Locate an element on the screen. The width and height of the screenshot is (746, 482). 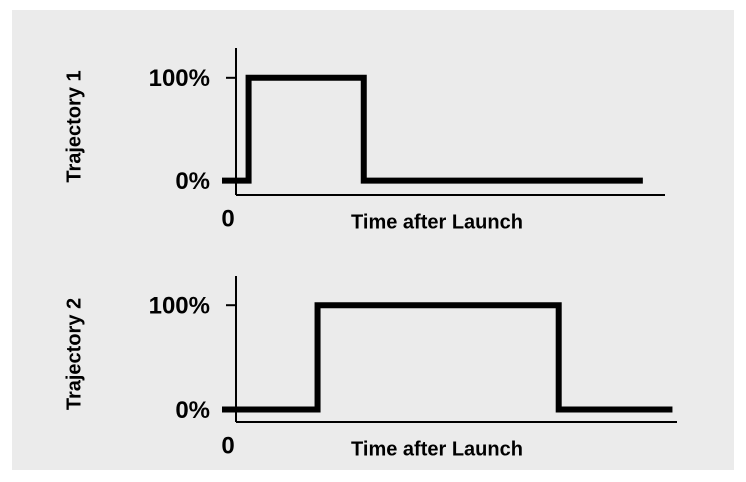
y-axis-label: Trajectory 2 is located at coordinates (74, 354).